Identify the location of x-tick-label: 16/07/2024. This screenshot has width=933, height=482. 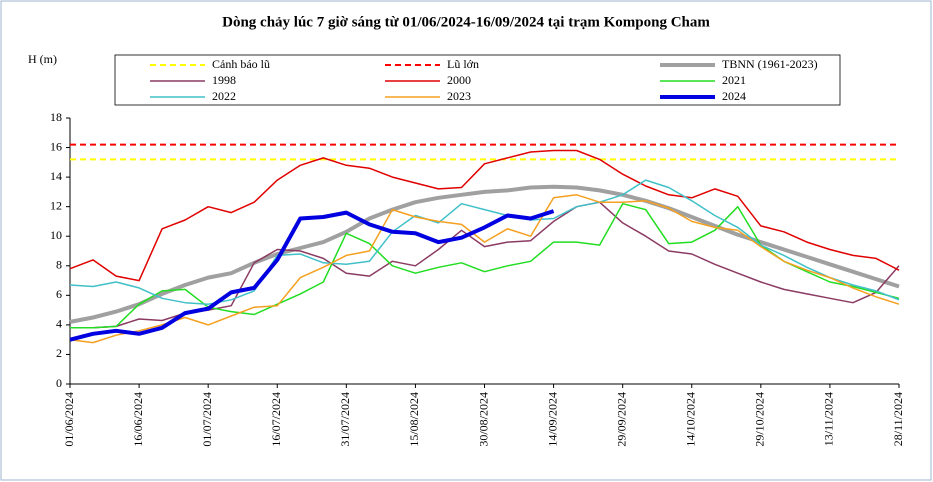
(276, 419).